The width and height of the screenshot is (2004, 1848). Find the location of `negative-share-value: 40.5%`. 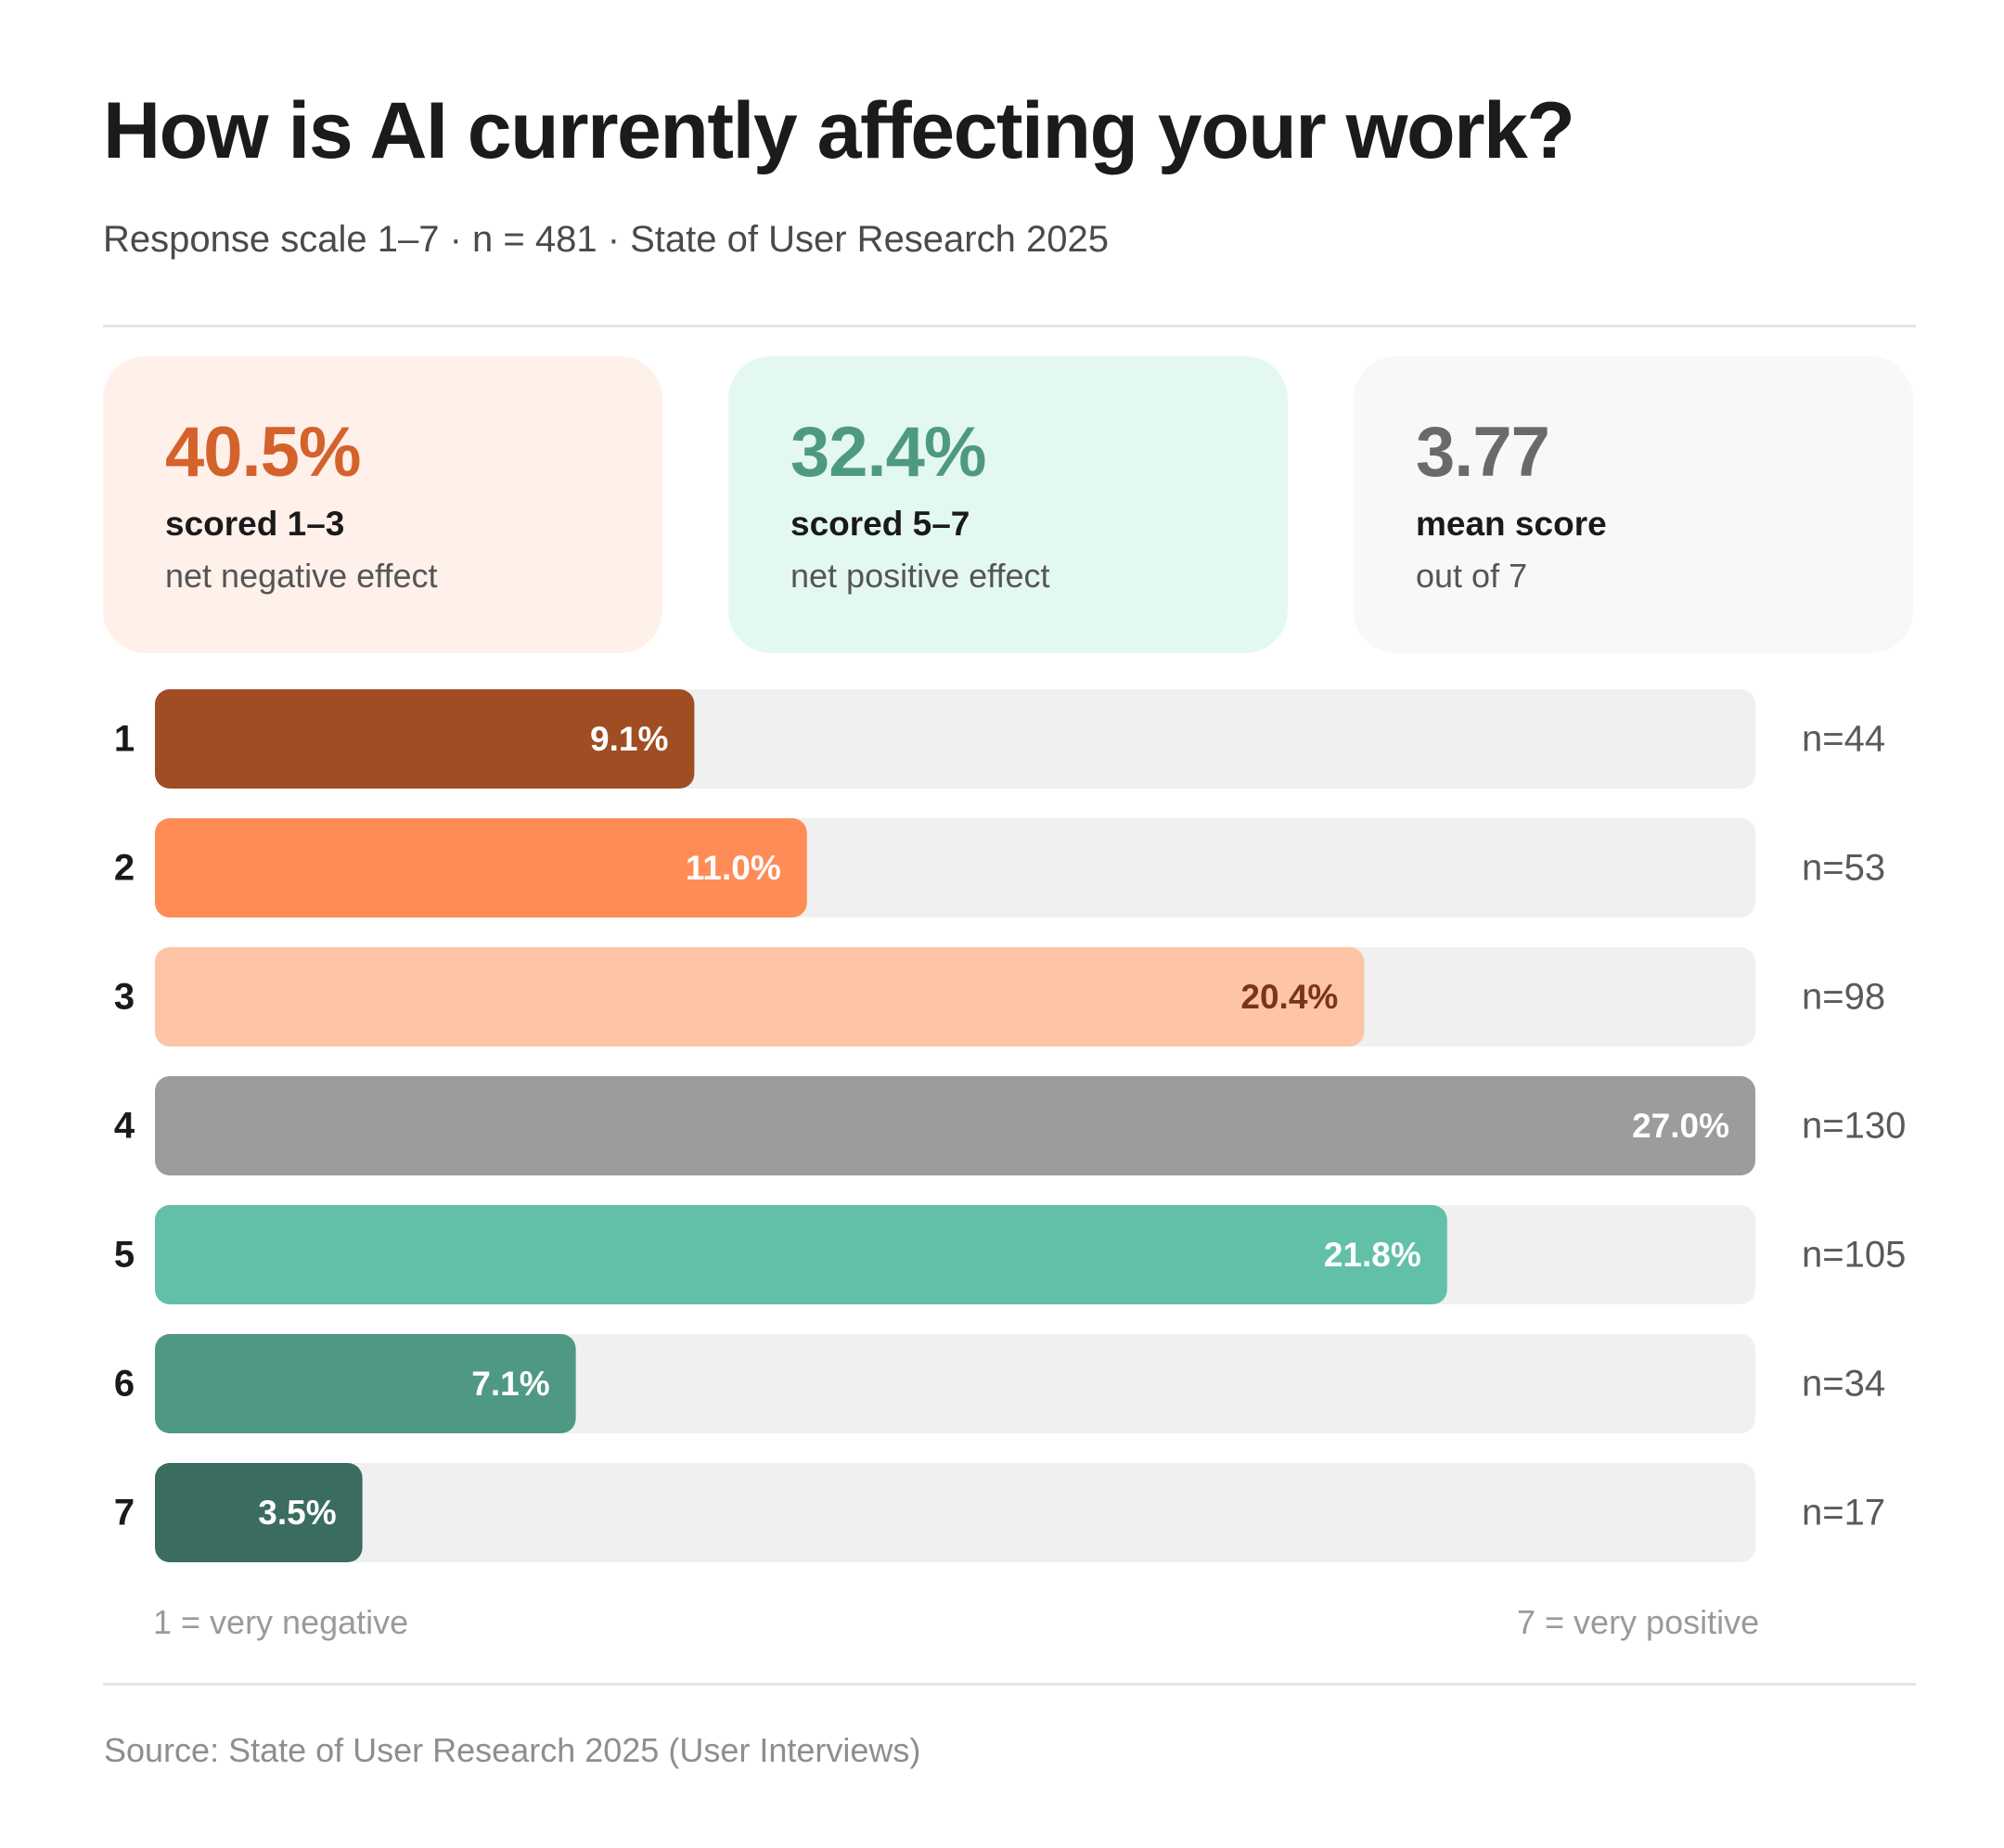

negative-share-value: 40.5% is located at coordinates (263, 452).